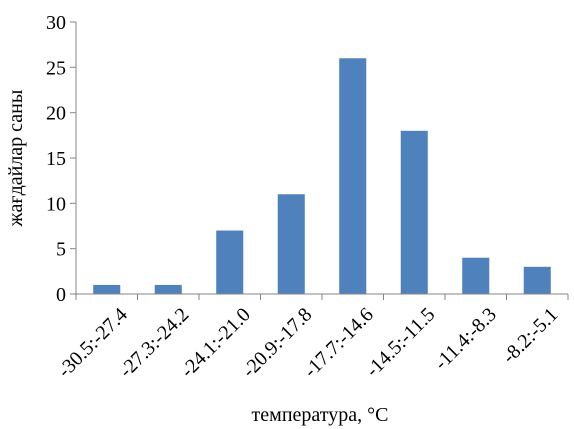  Describe the element at coordinates (61, 295) in the screenshot. I see `y-tick-label: 0` at that location.